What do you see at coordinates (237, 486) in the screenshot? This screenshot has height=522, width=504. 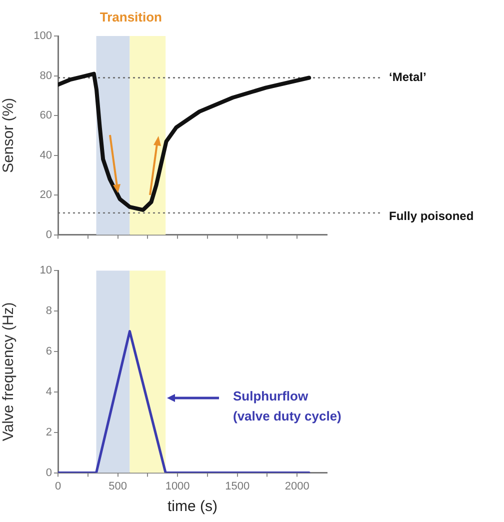 I see `x-tick-label: 1500` at bounding box center [237, 486].